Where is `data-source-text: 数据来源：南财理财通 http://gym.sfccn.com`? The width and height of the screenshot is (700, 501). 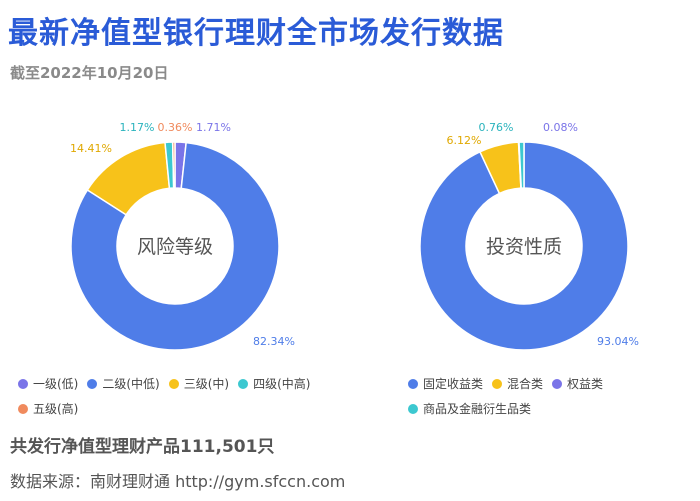 data-source-text: 数据来源：南财理财通 http://gym.sfccn.com is located at coordinates (178, 481).